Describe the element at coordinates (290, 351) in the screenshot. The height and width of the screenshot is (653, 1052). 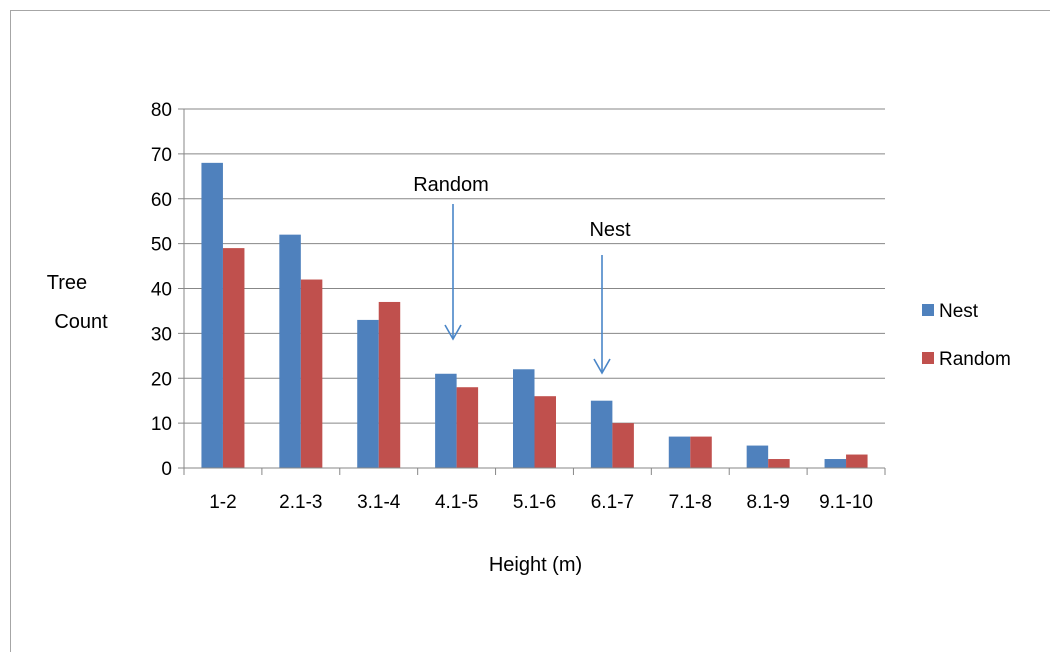
I see `bar-nest-2.1-3` at that location.